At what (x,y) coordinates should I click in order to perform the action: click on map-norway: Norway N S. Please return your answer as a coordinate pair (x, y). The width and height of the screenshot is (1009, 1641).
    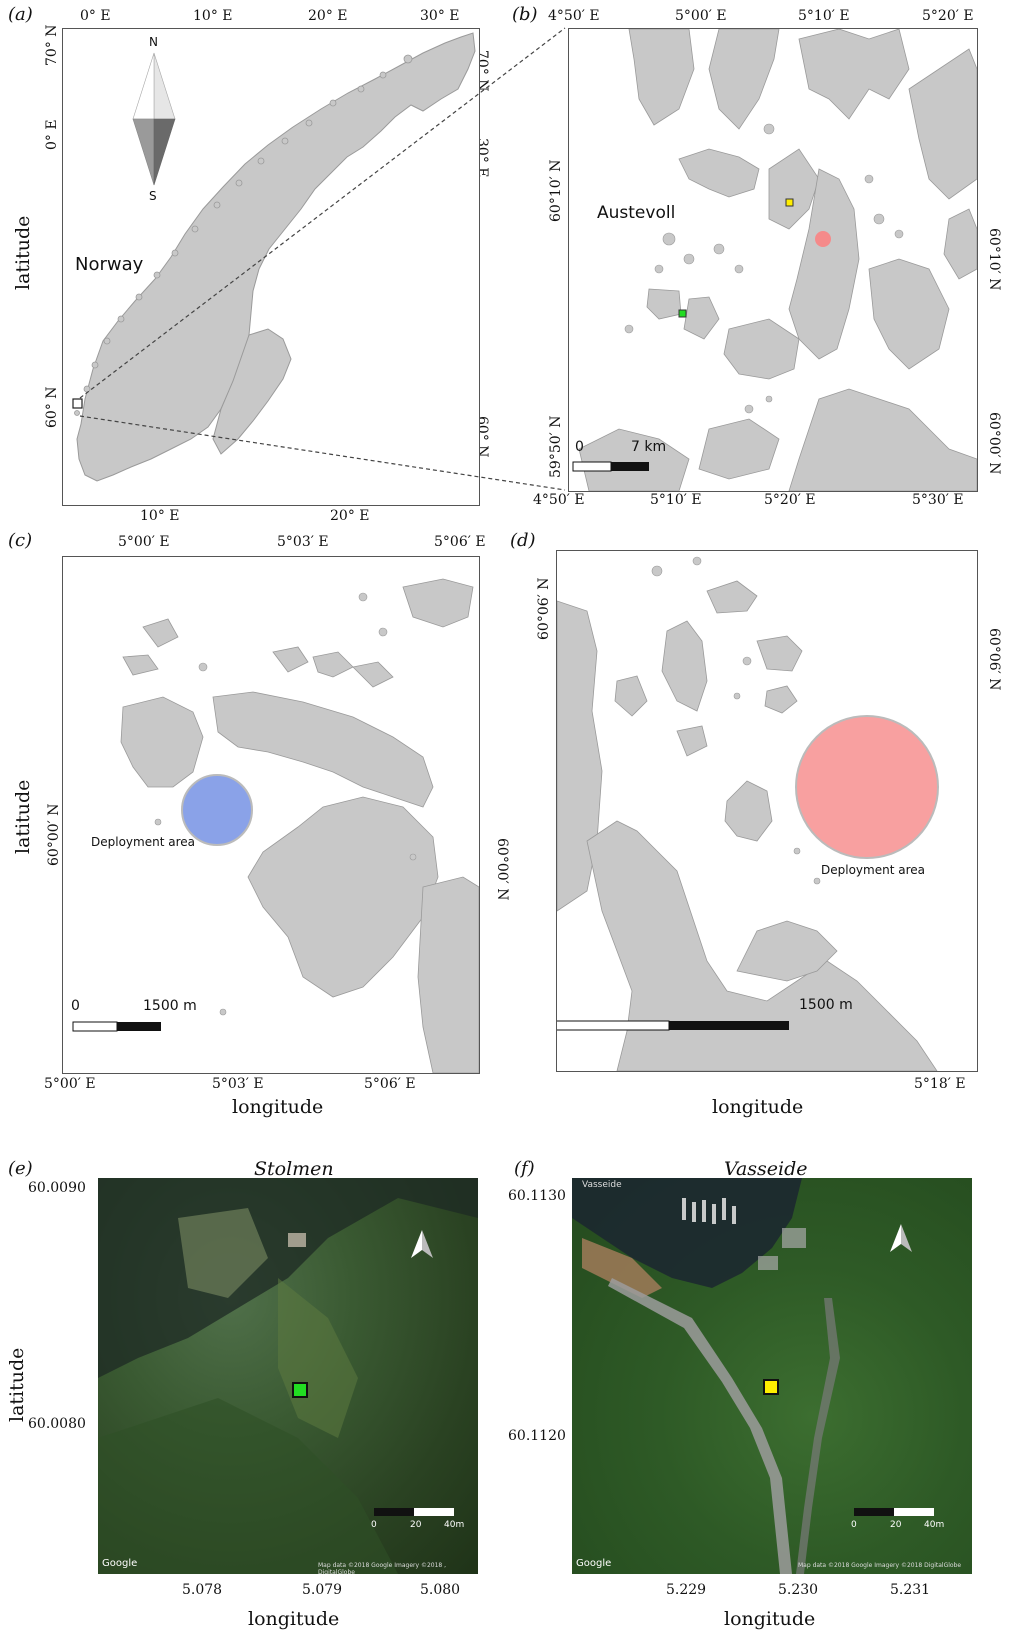
    Looking at the image, I should click on (271, 267).